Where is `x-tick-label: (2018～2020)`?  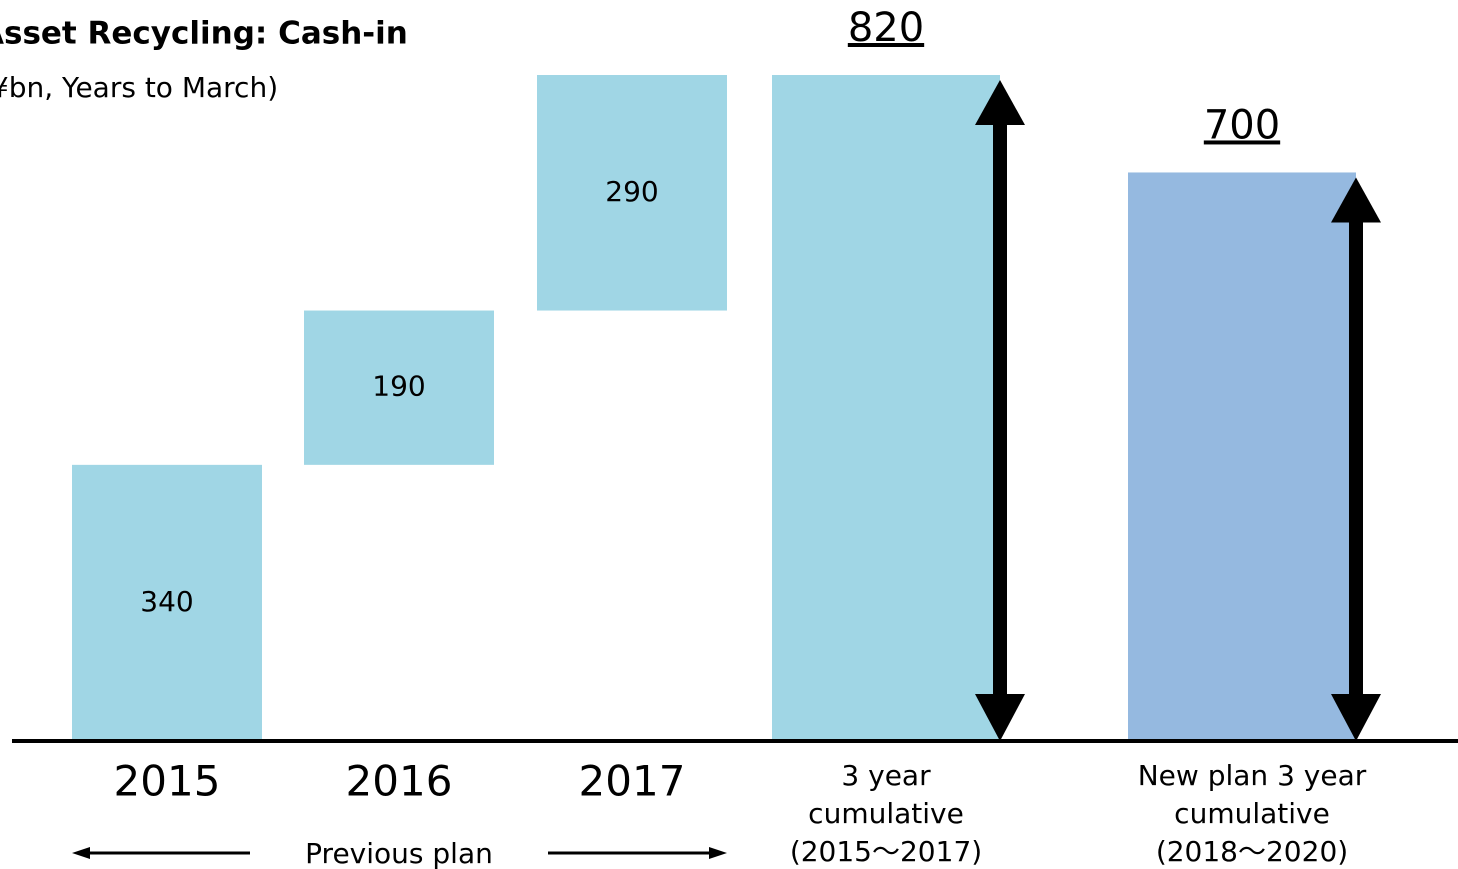 x-tick-label: (2018～2020) is located at coordinates (1252, 851).